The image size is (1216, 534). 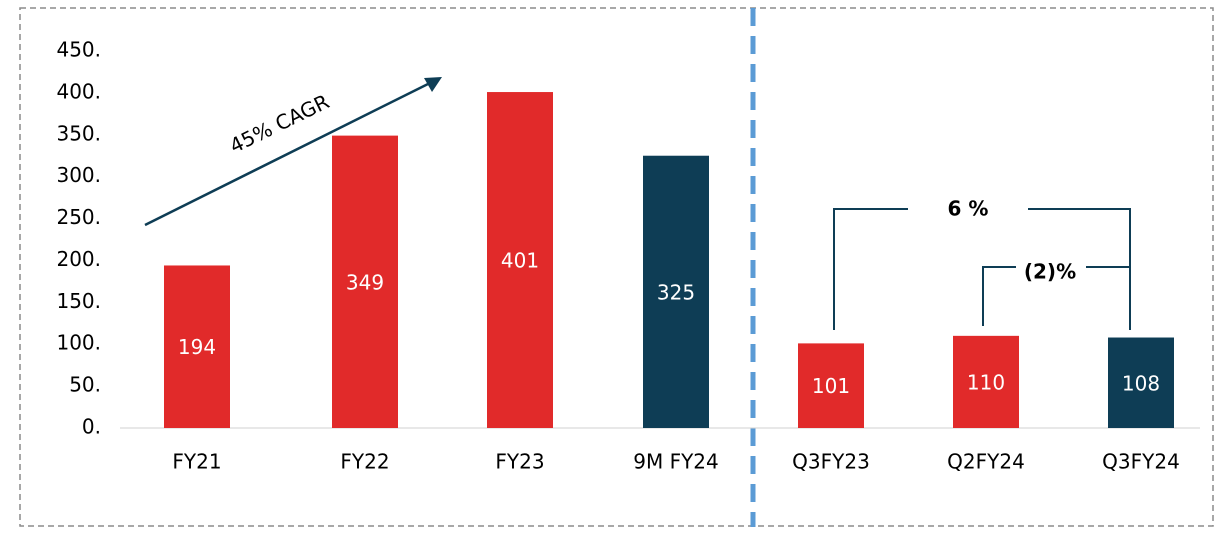 I want to click on y-tick-label: 0., so click(x=91, y=427).